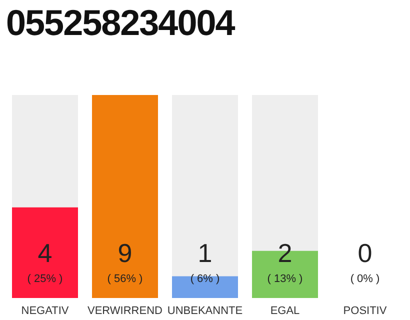 The width and height of the screenshot is (410, 320). What do you see at coordinates (205, 287) in the screenshot?
I see `bar` at bounding box center [205, 287].